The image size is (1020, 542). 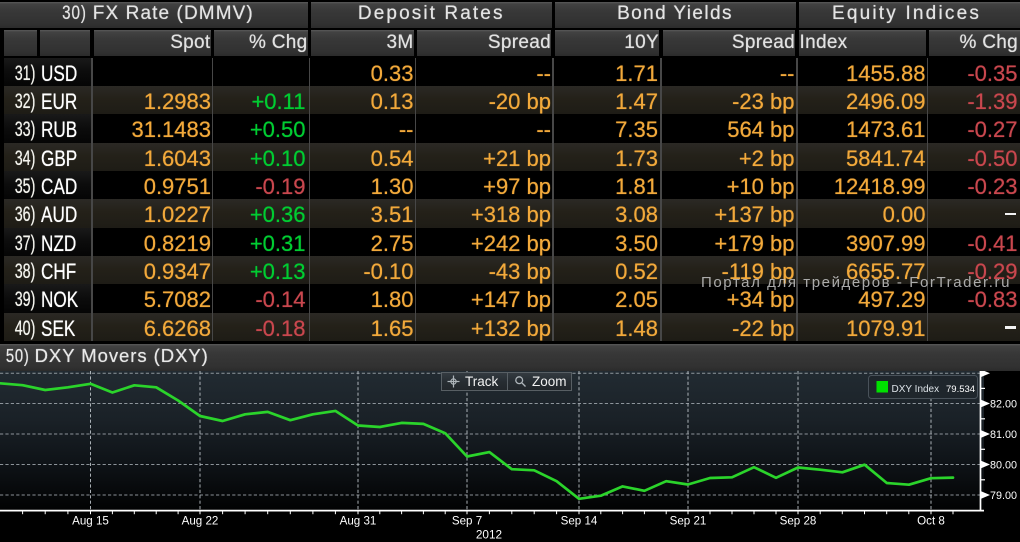 What do you see at coordinates (931, 521) in the screenshot?
I see `svg-text: Oct 8` at bounding box center [931, 521].